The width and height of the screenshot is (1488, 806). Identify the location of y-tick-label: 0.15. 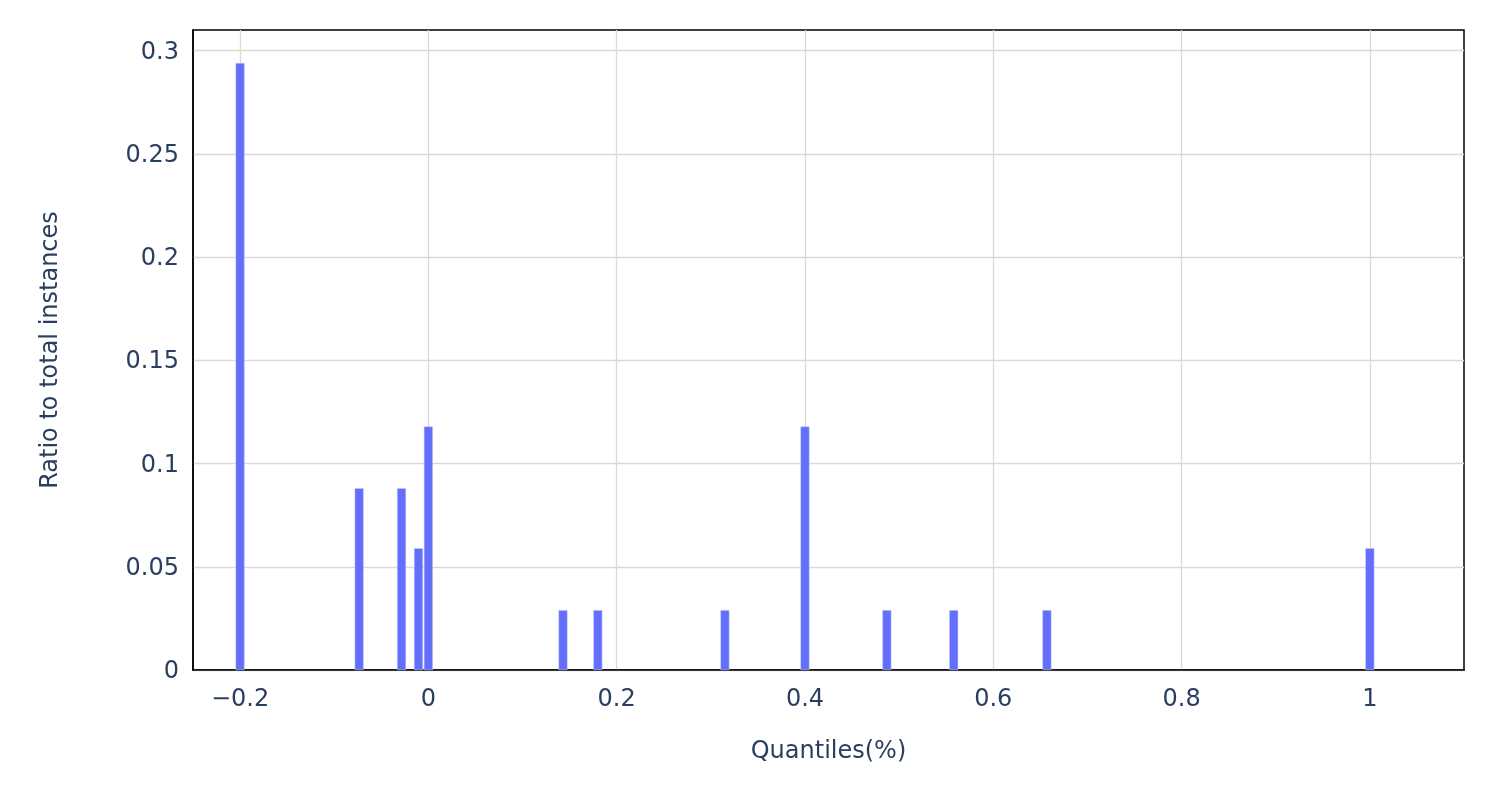
(152, 360).